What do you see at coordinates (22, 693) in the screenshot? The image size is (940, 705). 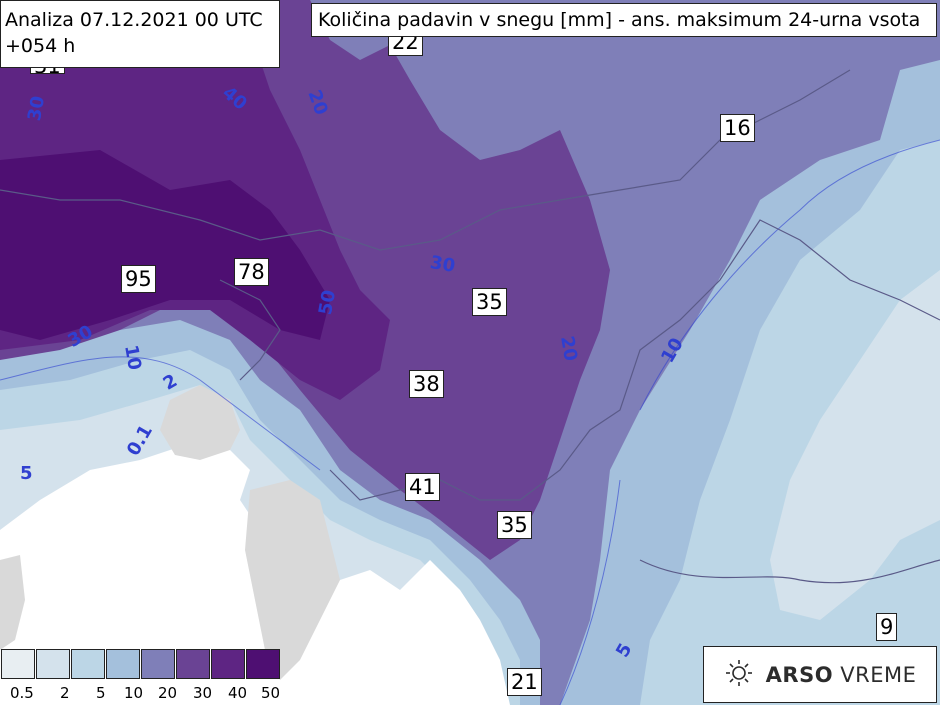 I see `legend-label: 0.5` at bounding box center [22, 693].